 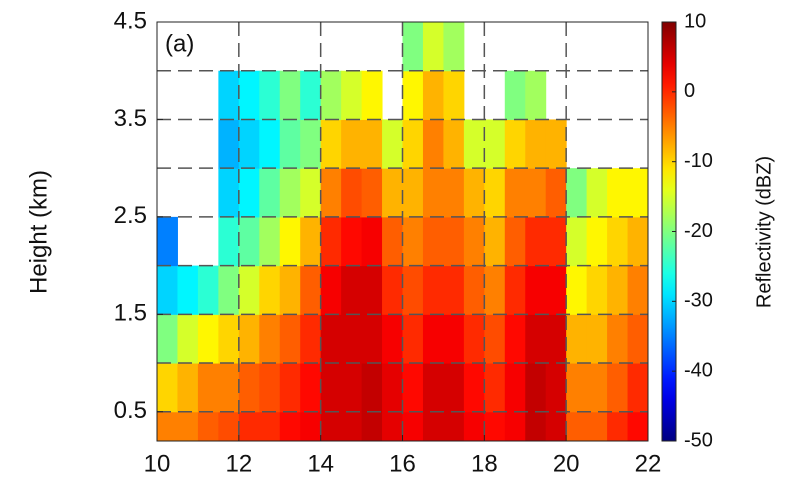 I want to click on colorbar-tick-label: -30, so click(x=698, y=301).